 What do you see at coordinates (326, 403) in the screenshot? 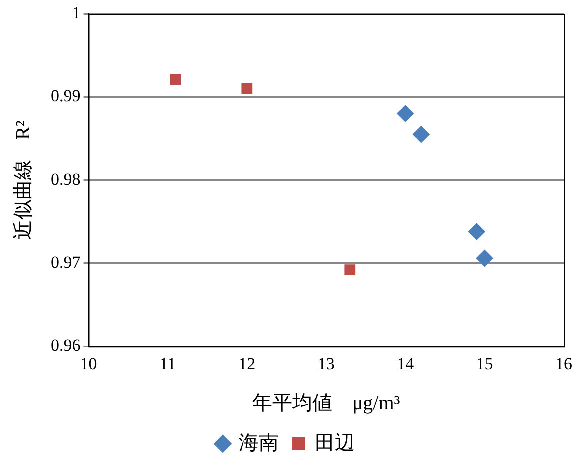
I see `x-axis-title: 年平均値 μg/m³` at bounding box center [326, 403].